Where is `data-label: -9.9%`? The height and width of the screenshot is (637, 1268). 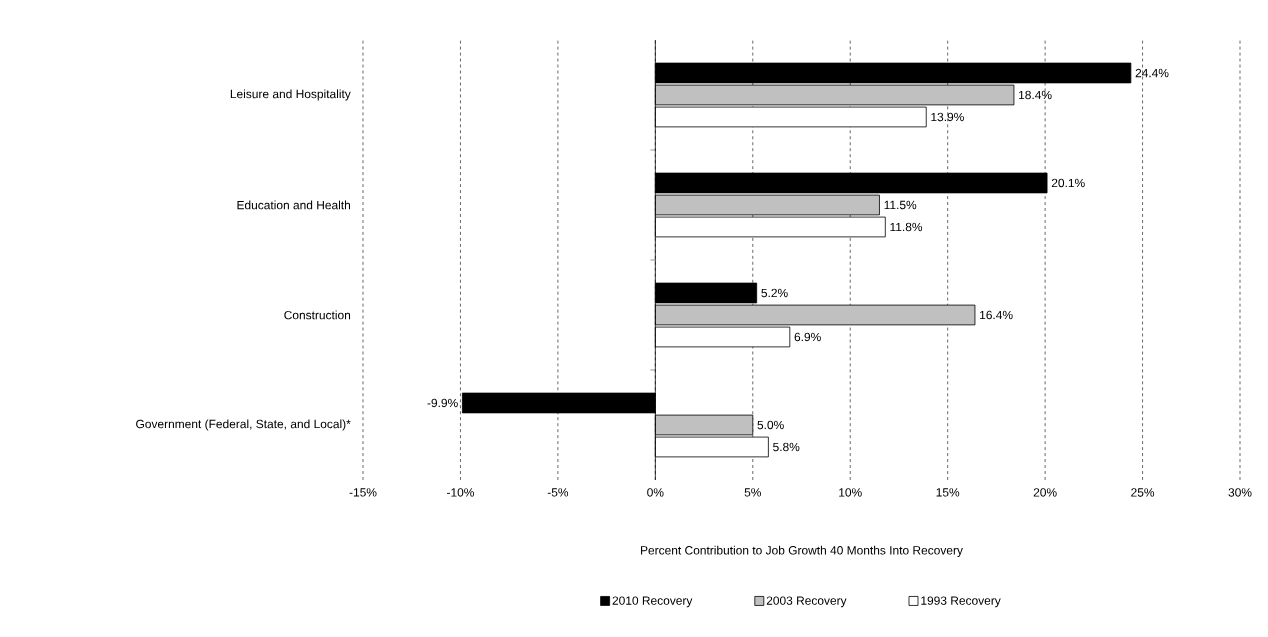 data-label: -9.9% is located at coordinates (442, 403).